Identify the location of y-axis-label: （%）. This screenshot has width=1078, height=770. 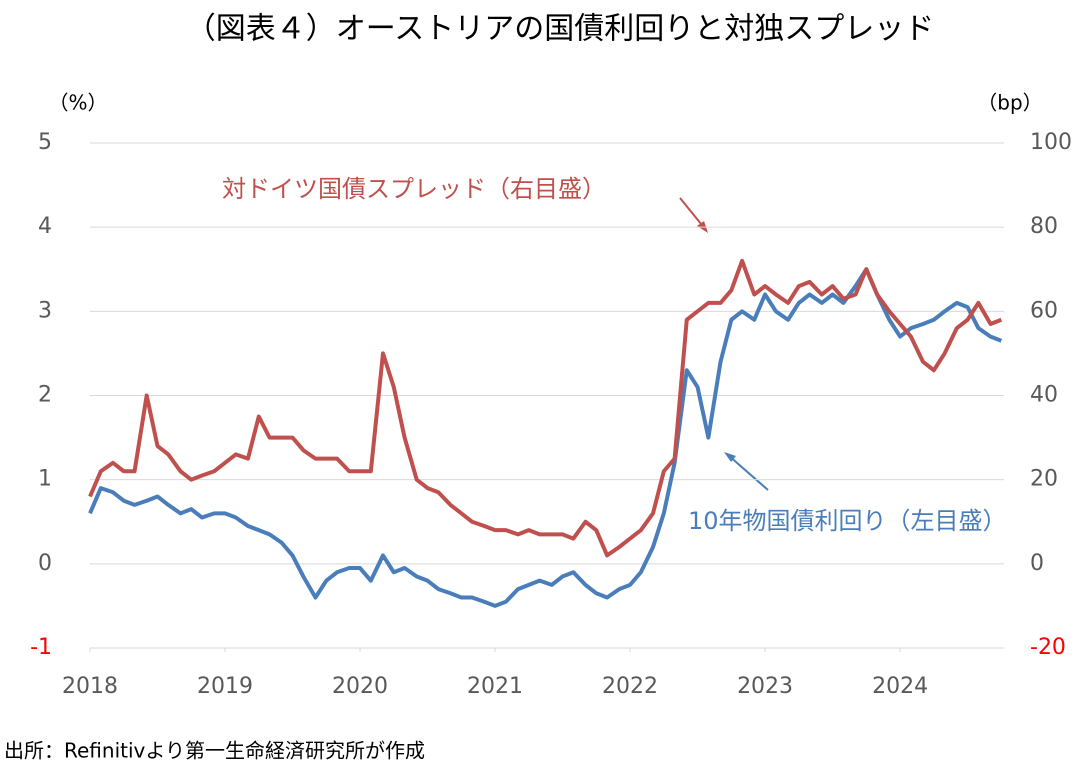
(77, 103).